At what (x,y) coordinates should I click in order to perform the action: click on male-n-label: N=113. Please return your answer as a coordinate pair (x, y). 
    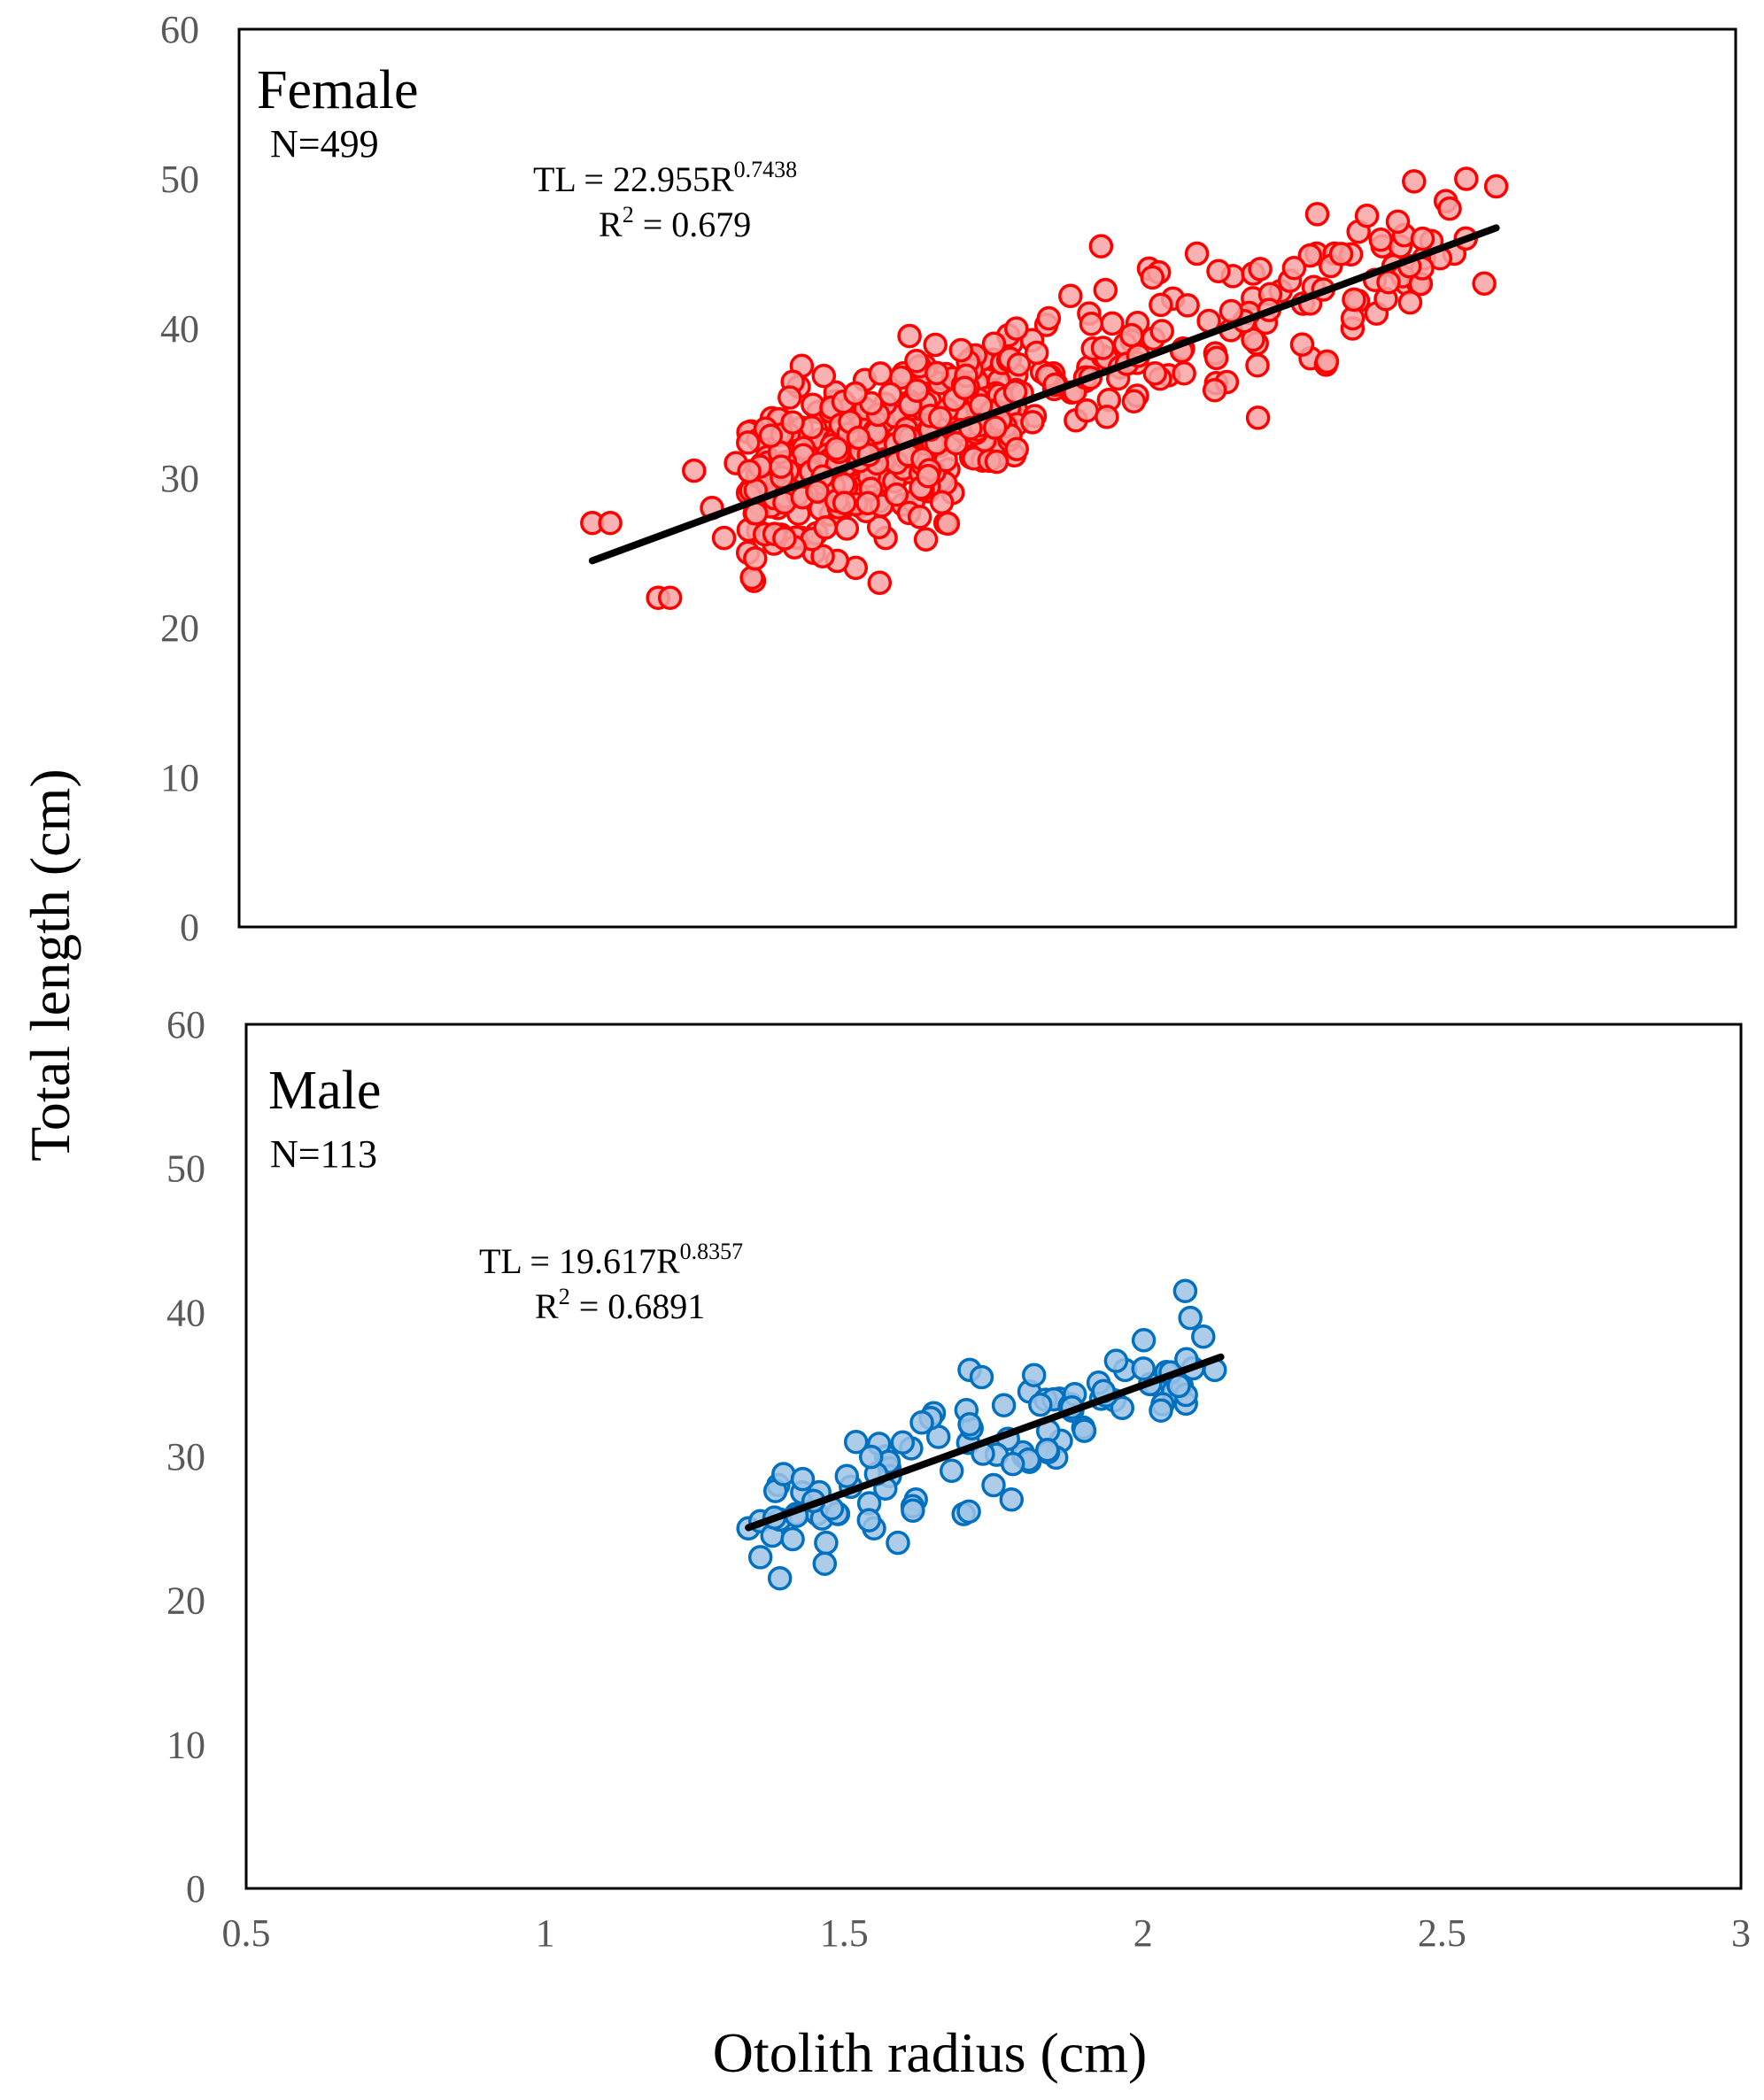
    Looking at the image, I should click on (323, 1154).